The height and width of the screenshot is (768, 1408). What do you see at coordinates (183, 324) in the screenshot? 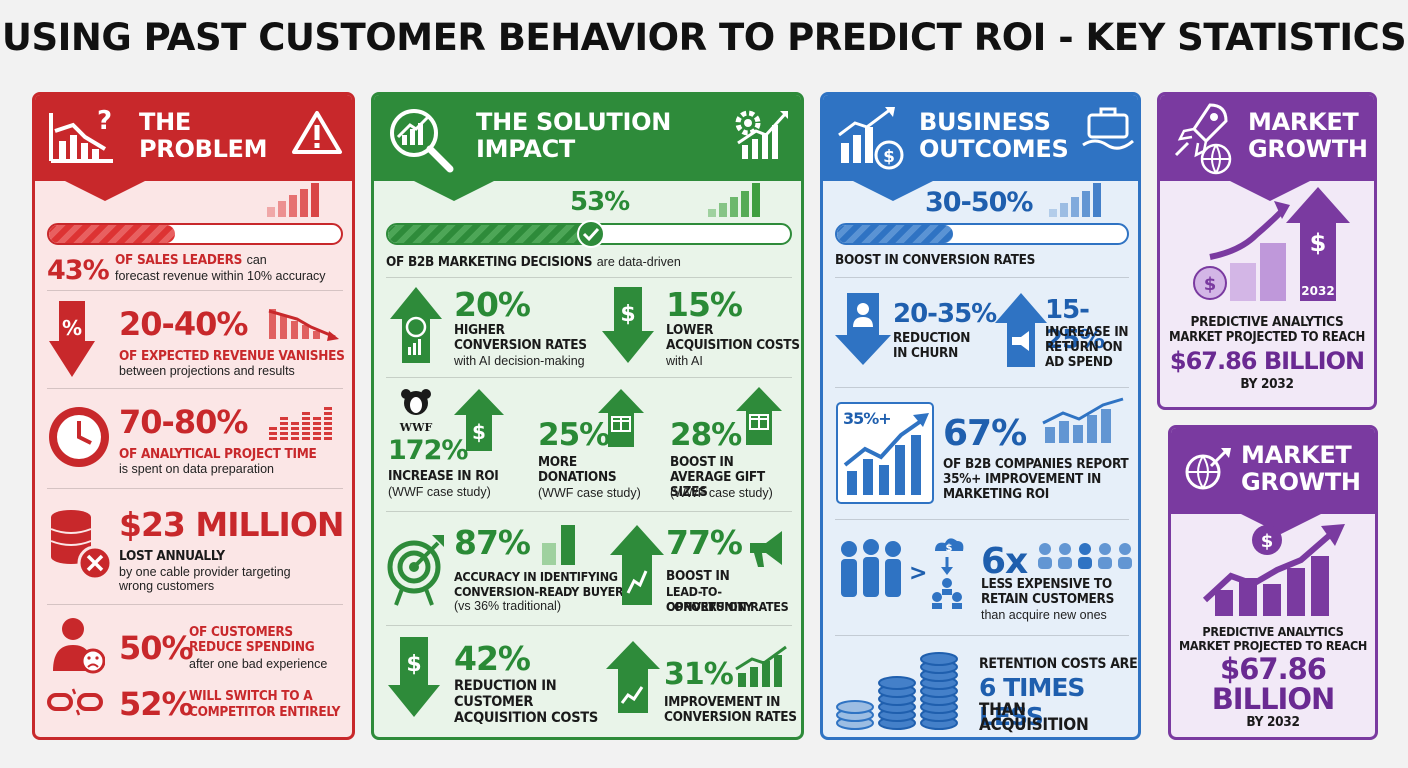
I see `stat-value: 20-40%` at bounding box center [183, 324].